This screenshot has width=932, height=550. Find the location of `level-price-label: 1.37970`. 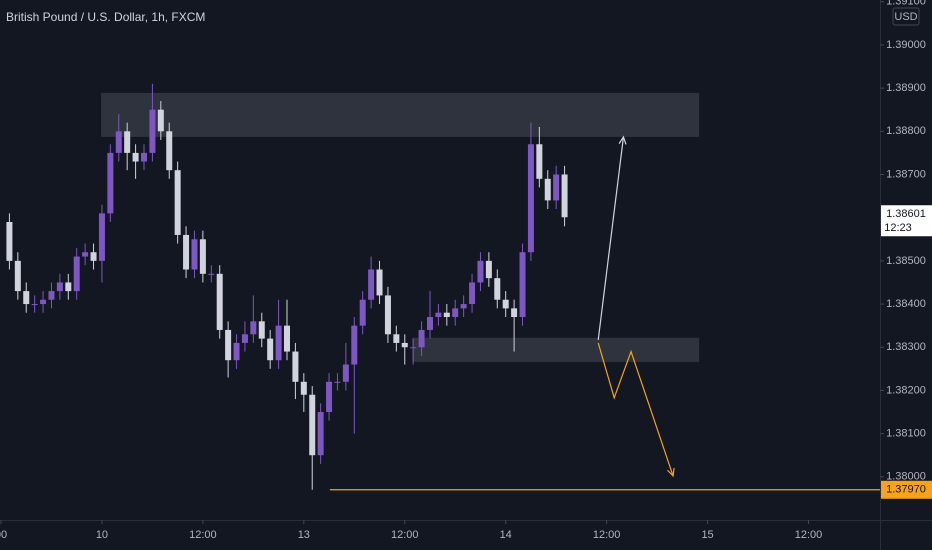

level-price-label: 1.37970 is located at coordinates (906, 490).